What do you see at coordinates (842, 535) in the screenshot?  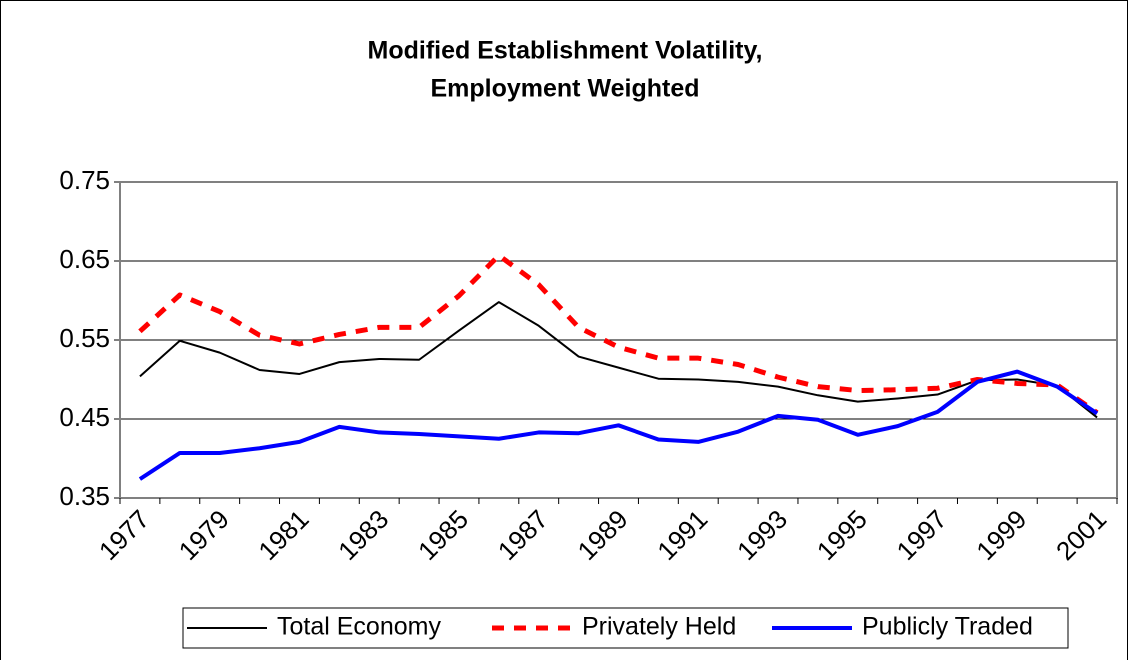 I see `x-tick-label: 1995` at bounding box center [842, 535].